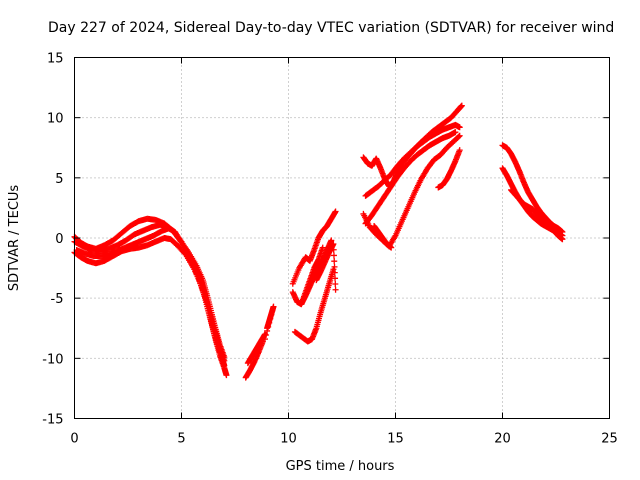  What do you see at coordinates (59, 239) in the screenshot?
I see `y-tick-label: 0` at bounding box center [59, 239].